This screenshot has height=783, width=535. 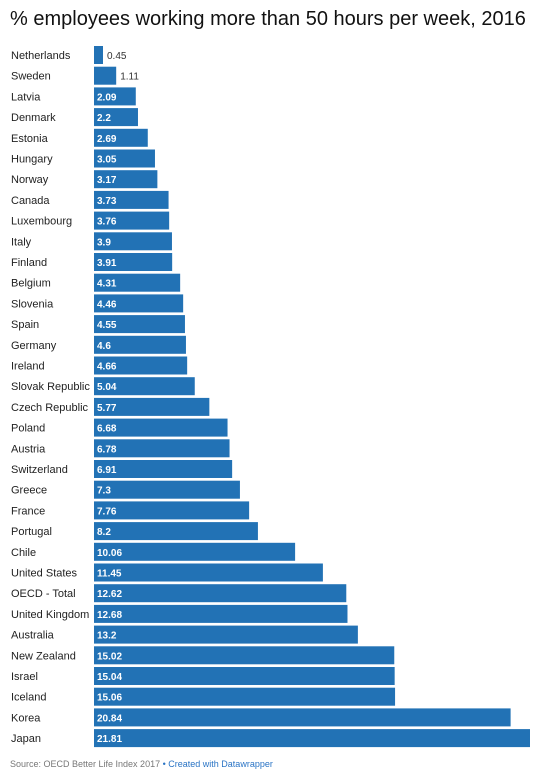 What do you see at coordinates (162, 448) in the screenshot?
I see `bar-austria` at bounding box center [162, 448].